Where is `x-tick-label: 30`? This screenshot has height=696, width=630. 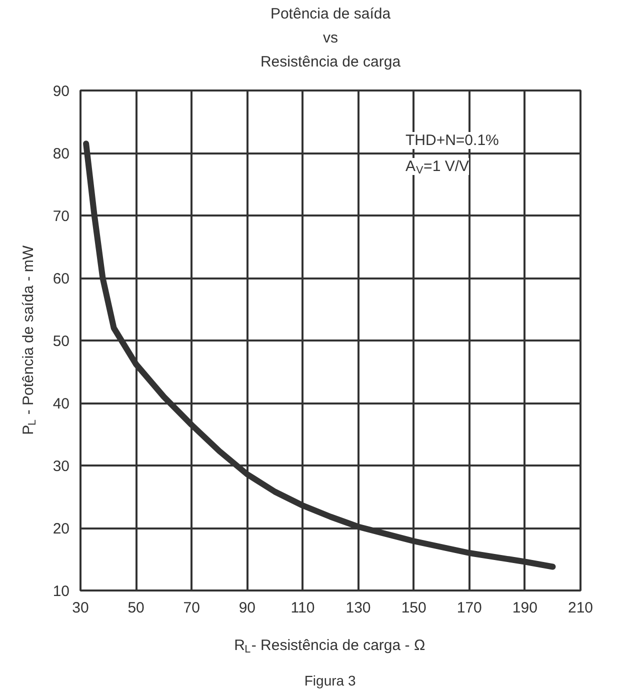 x-tick-label: 30 is located at coordinates (80, 608).